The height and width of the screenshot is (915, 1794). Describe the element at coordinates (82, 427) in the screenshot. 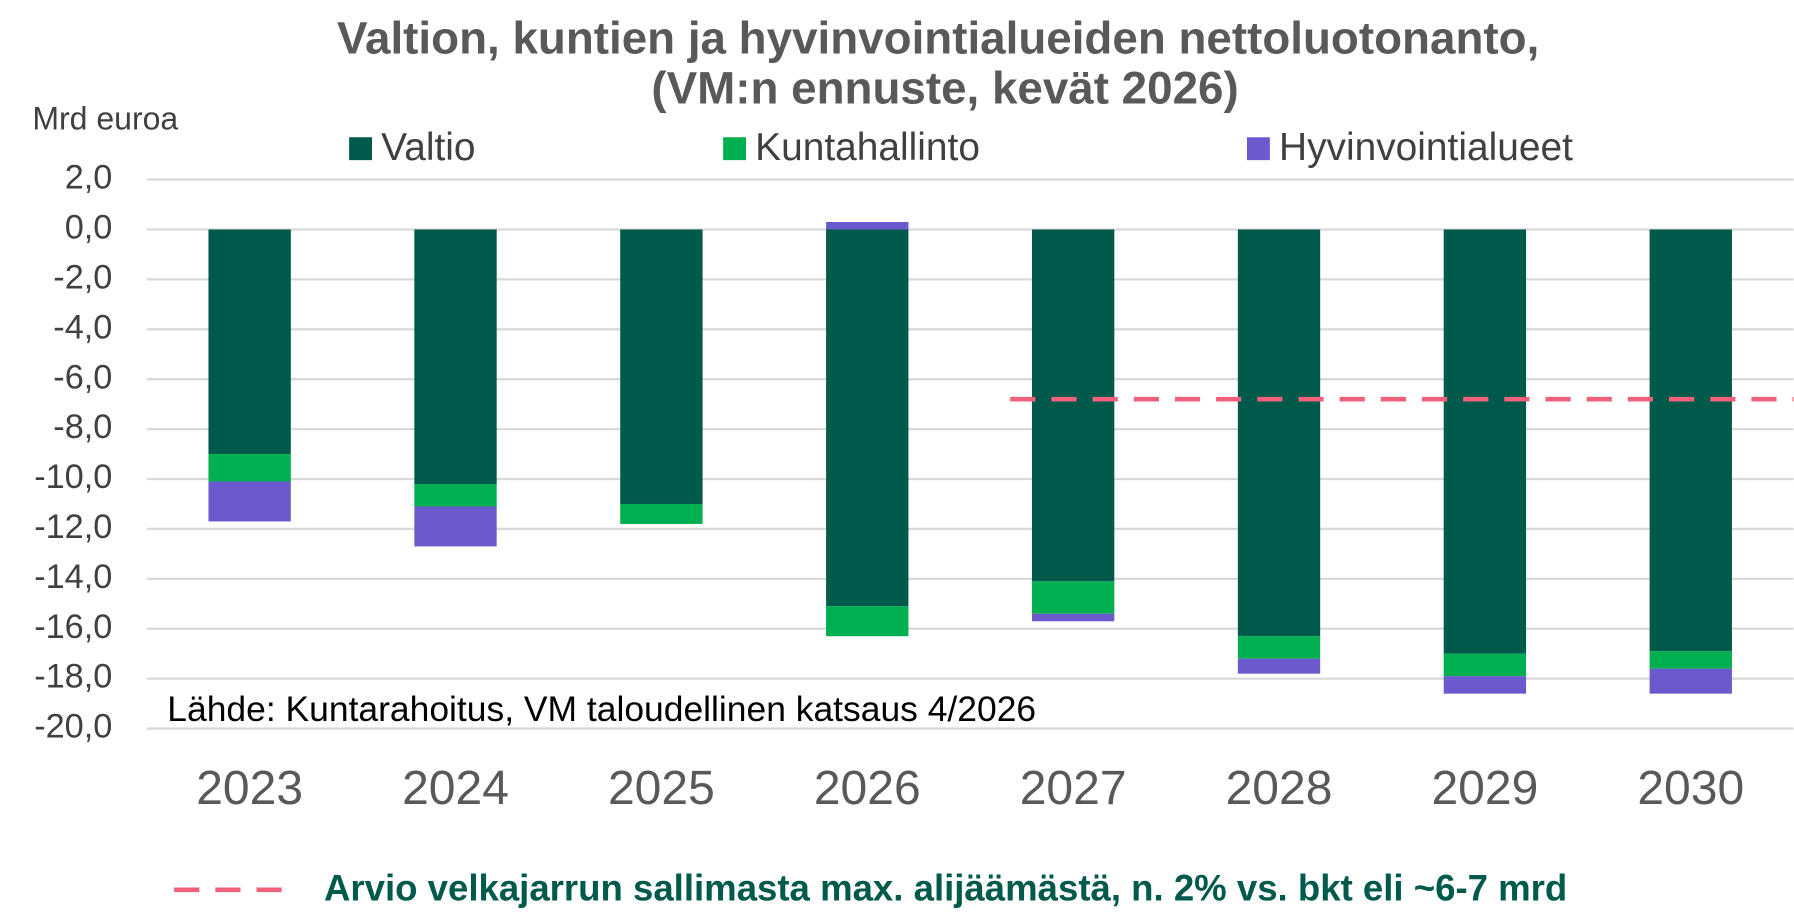

I see `y-tick-label: -8,0` at that location.